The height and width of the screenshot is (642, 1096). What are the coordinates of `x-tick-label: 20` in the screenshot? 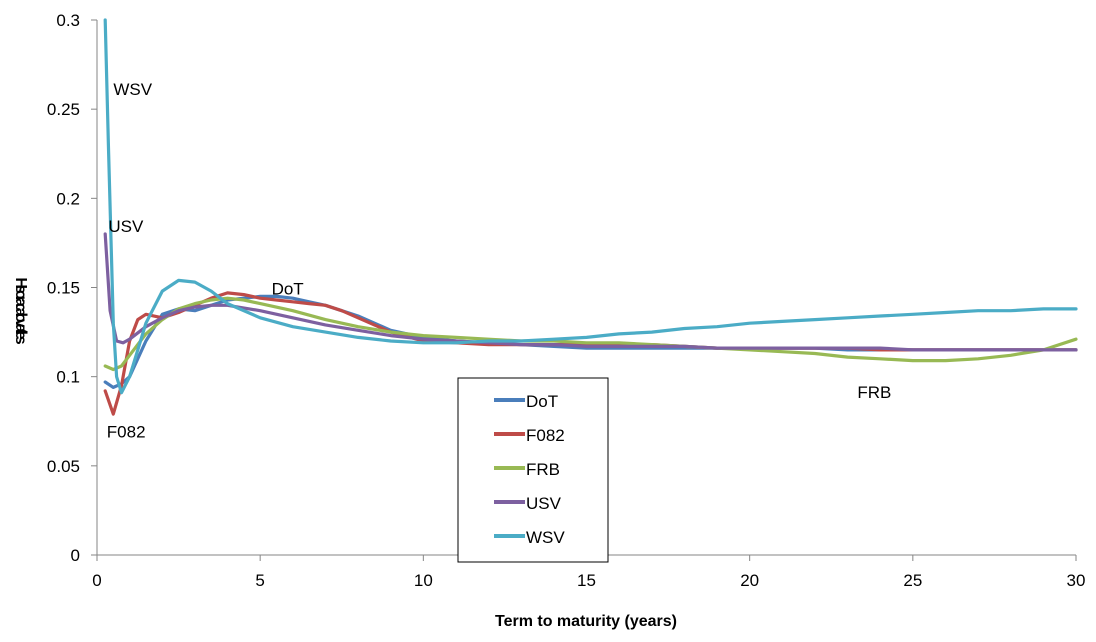 It's located at (749, 580).